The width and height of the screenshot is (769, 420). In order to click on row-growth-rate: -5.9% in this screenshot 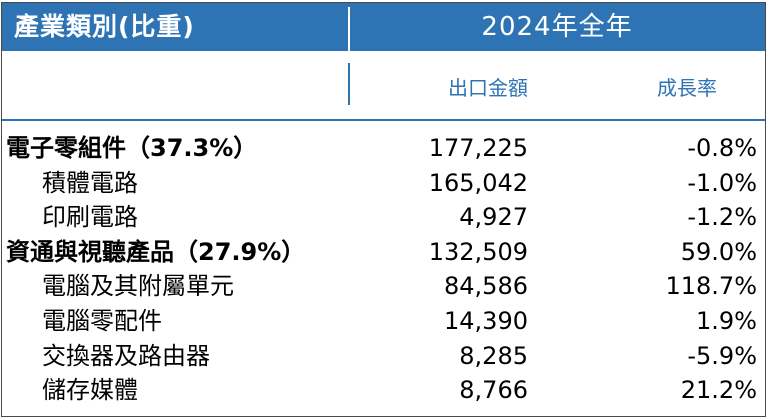, I will do `click(722, 355)`.